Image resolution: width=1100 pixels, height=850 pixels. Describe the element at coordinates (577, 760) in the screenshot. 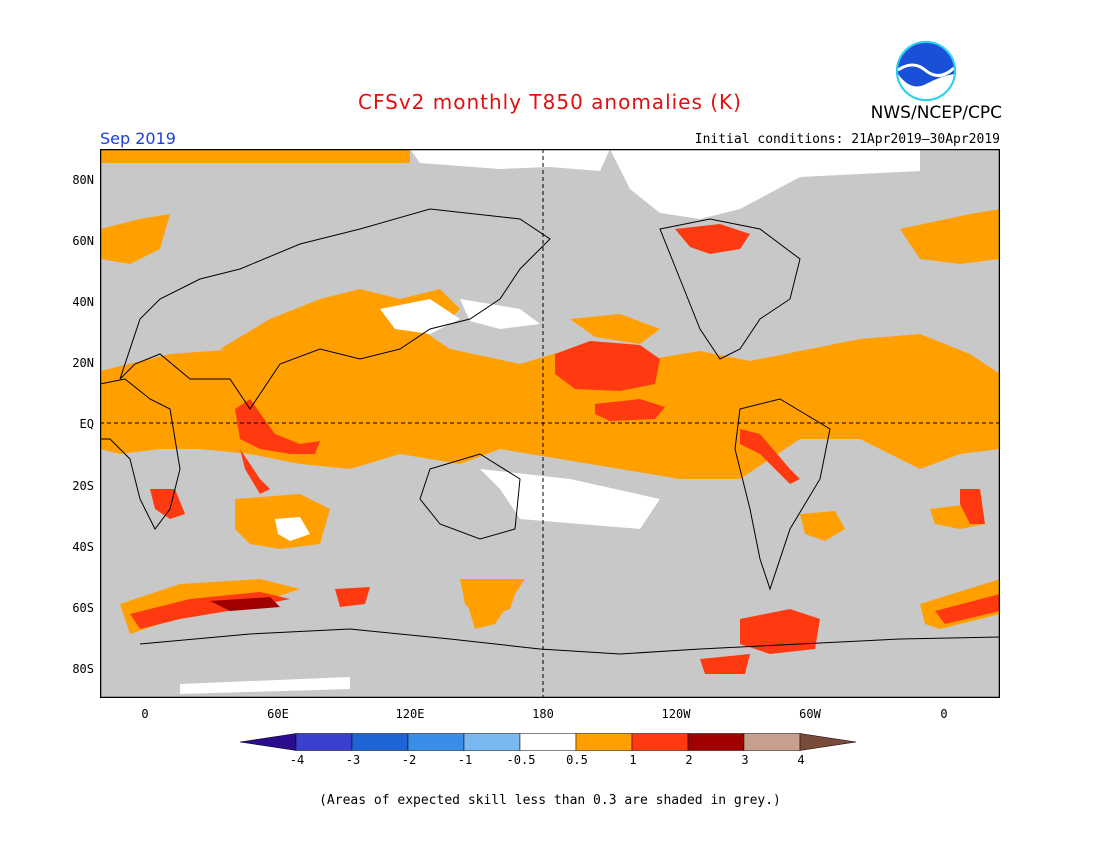

I see `colorbar-tick: 0.5` at that location.